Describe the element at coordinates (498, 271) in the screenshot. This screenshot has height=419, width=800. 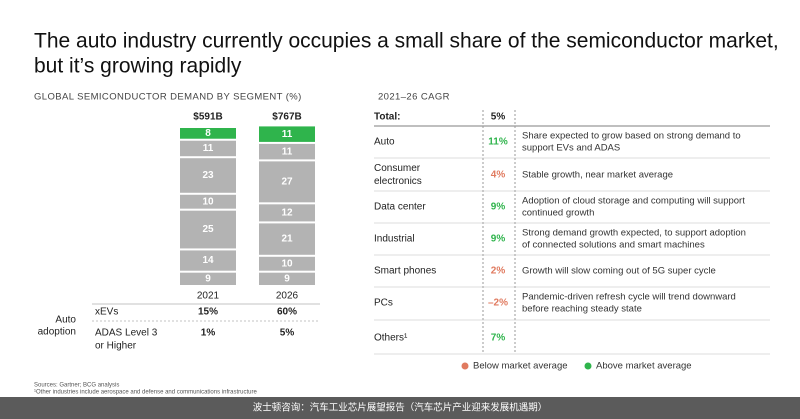
I see `cagr-value: 2%` at that location.